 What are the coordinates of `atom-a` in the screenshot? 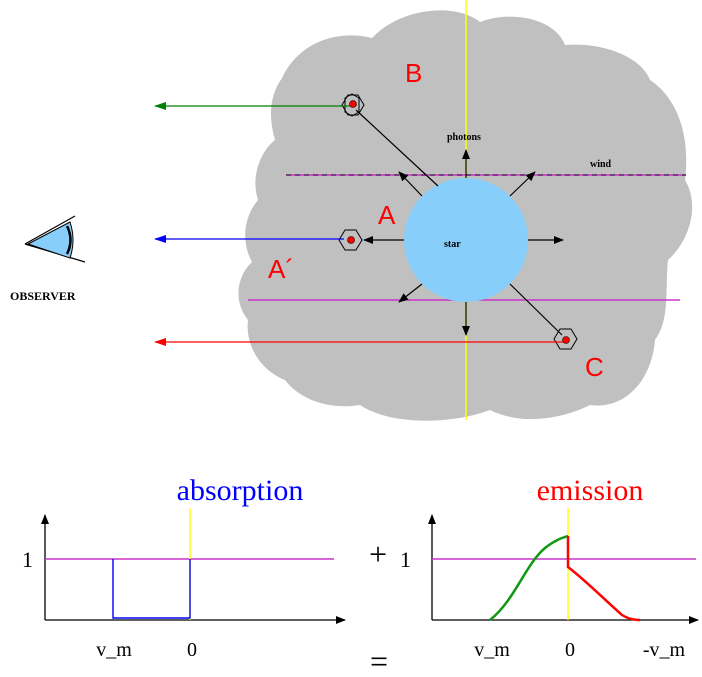 It's located at (350, 240).